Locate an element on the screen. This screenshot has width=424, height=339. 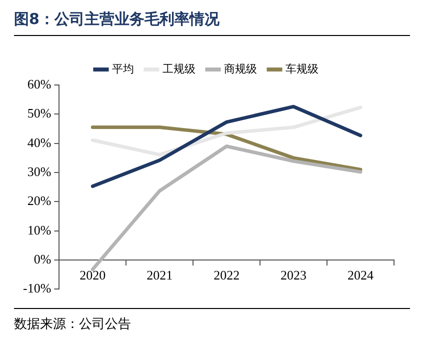
x-tick-label: 2020 is located at coordinates (93, 274).